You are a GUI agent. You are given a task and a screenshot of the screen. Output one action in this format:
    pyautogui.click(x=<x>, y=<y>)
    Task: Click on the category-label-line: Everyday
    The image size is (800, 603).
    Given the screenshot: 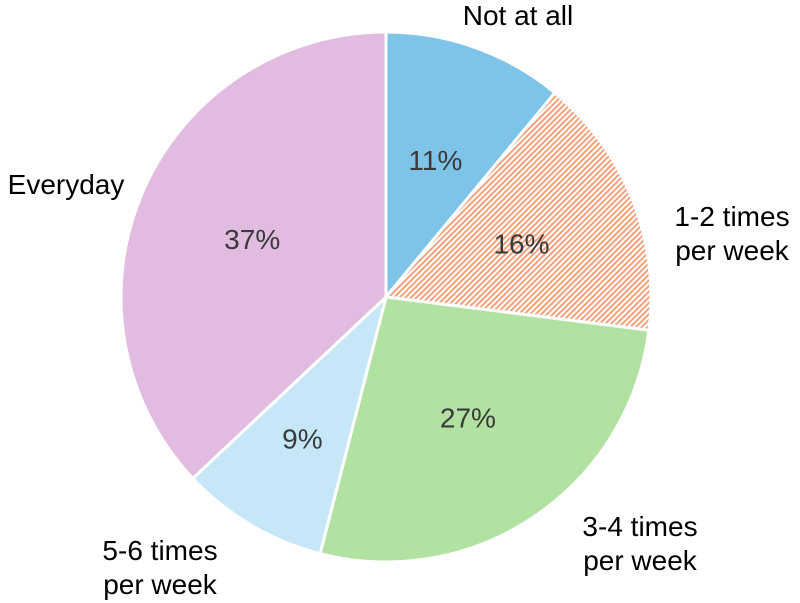 What is the action you would take?
    pyautogui.click(x=66, y=184)
    